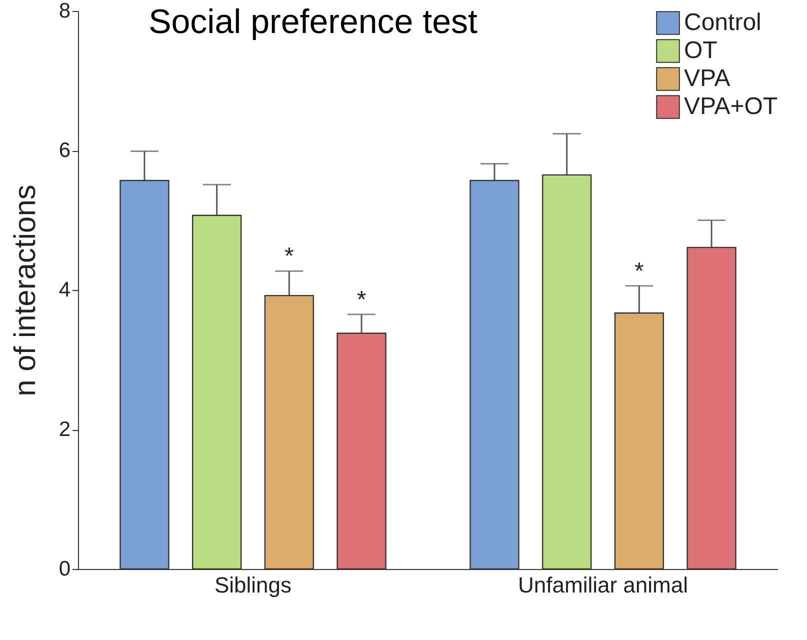 This screenshot has height=640, width=807. What do you see at coordinates (64, 150) in the screenshot?
I see `y-tick-label: 6` at bounding box center [64, 150].